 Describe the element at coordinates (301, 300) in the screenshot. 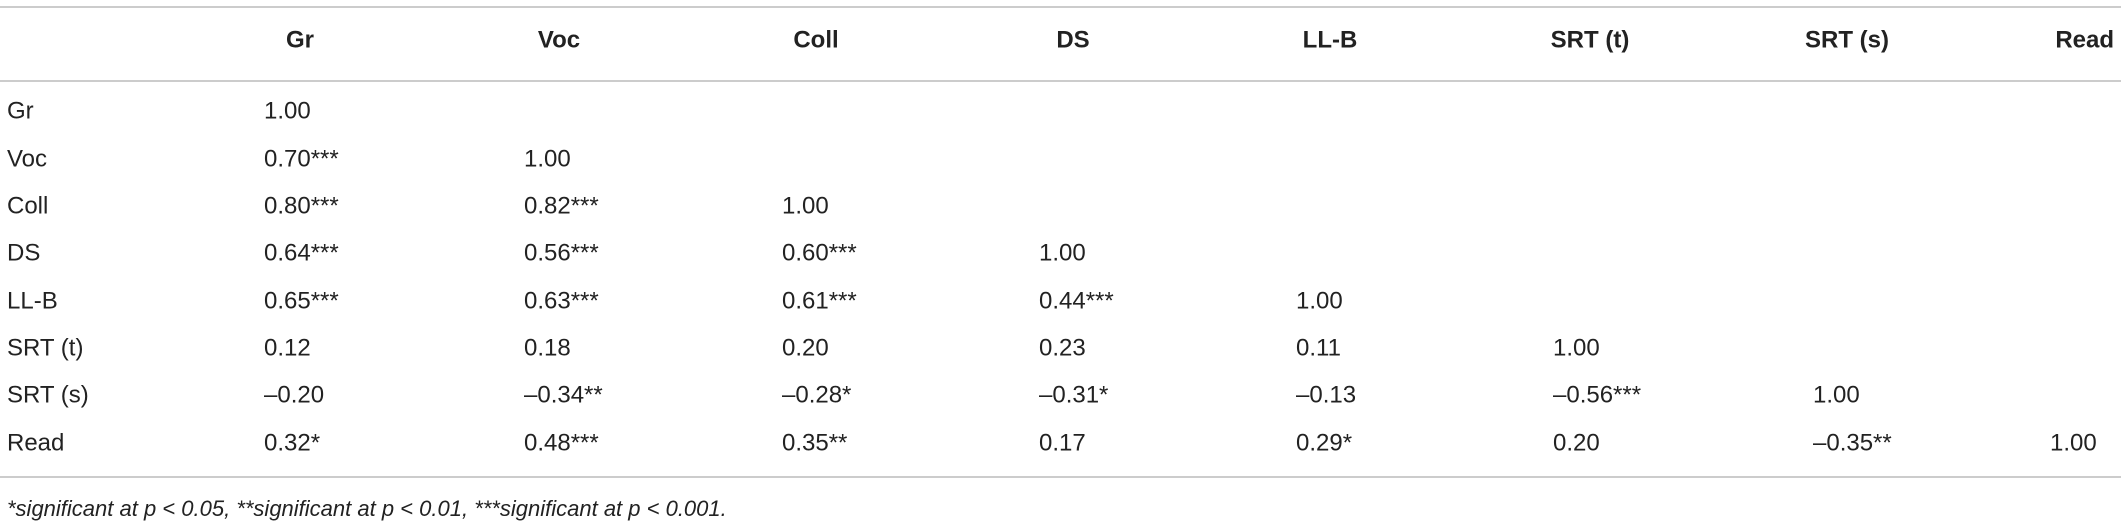

I see `cell: 0.65***` at that location.